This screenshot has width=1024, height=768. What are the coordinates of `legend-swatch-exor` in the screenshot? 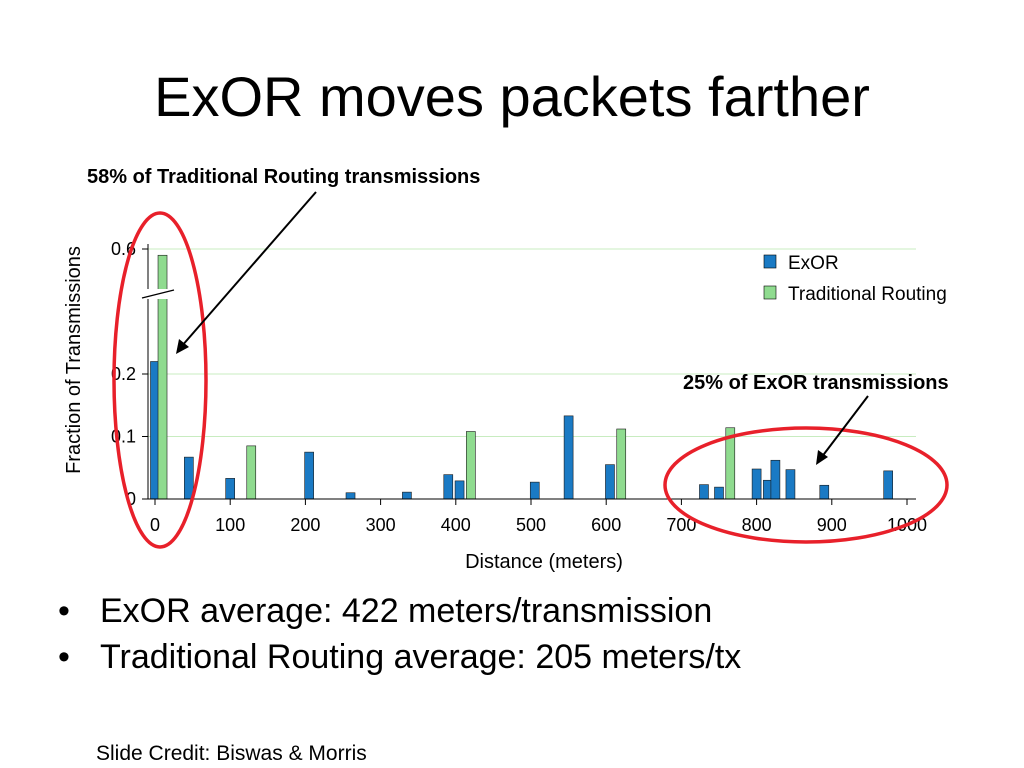 It's located at (770, 261).